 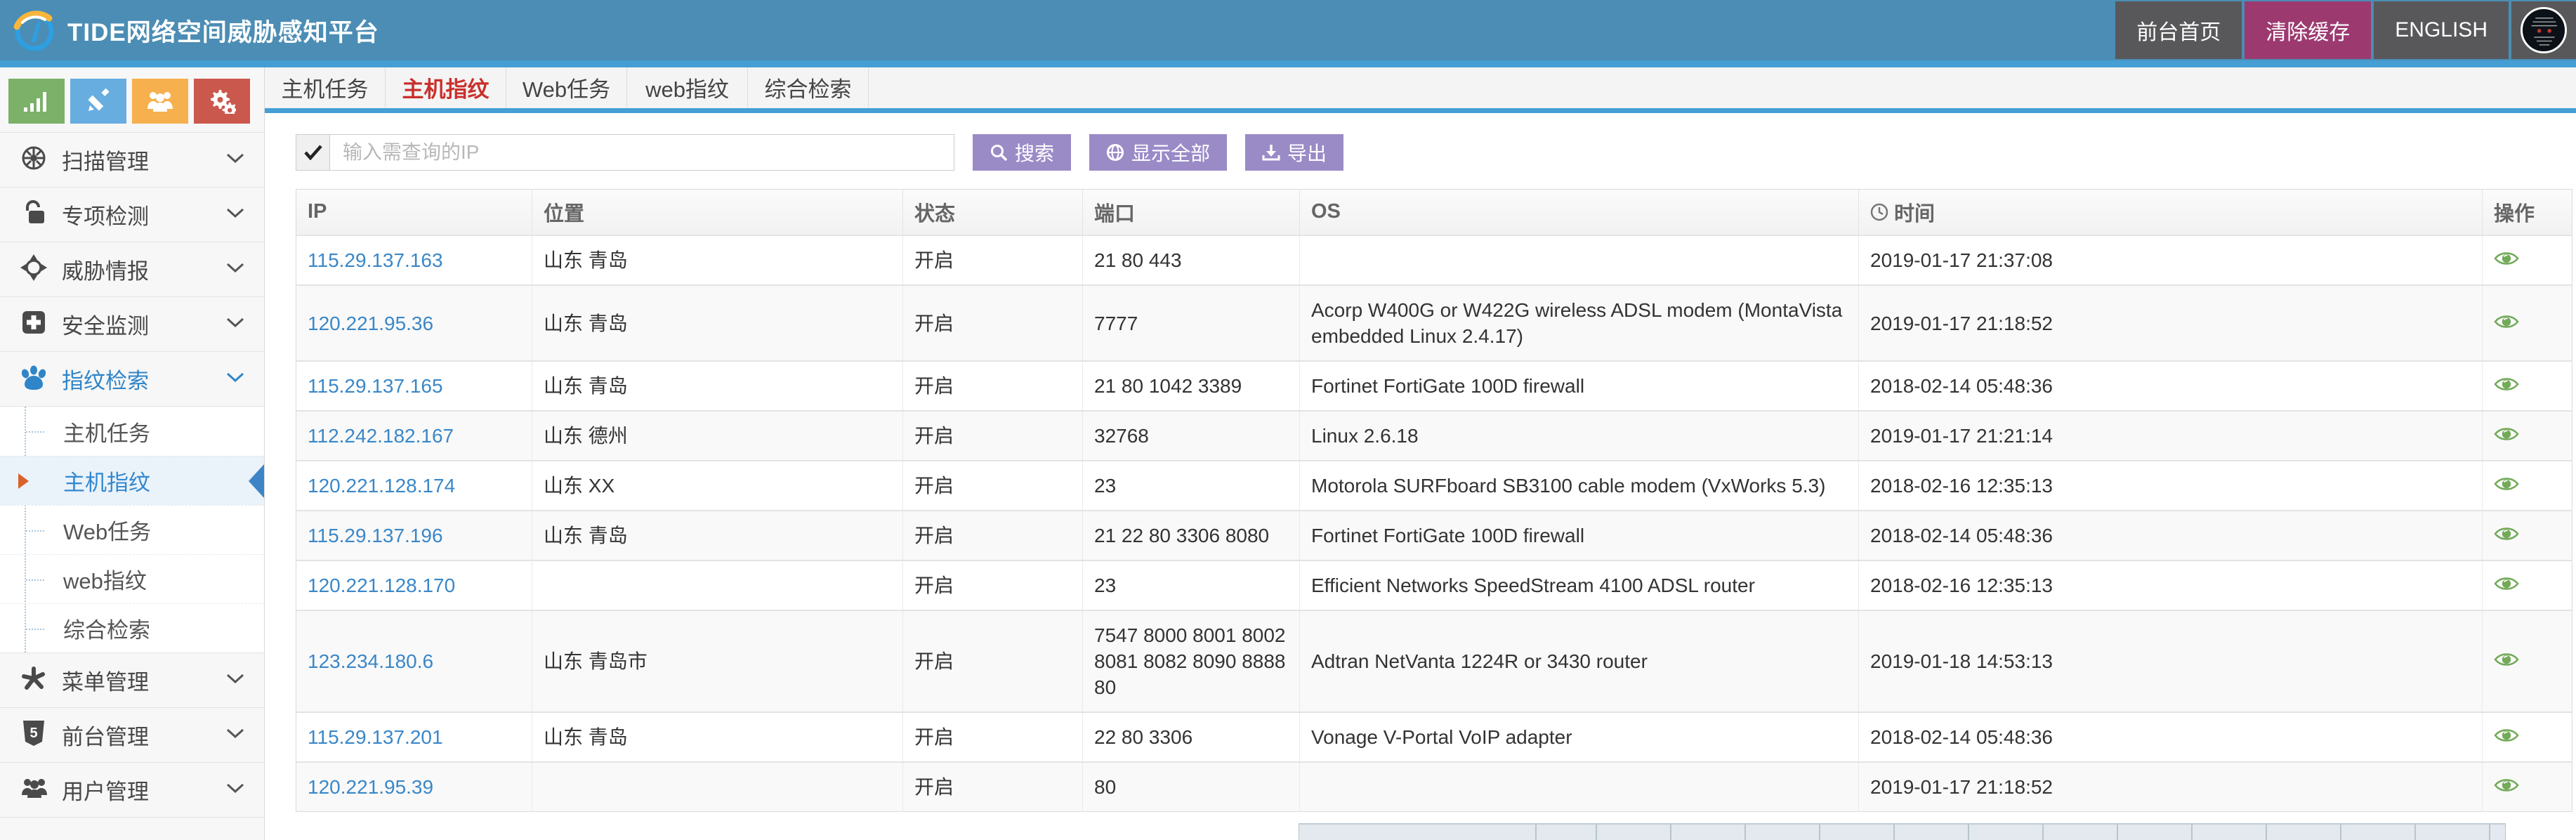 I want to click on search-button: 搜索, so click(x=1022, y=152).